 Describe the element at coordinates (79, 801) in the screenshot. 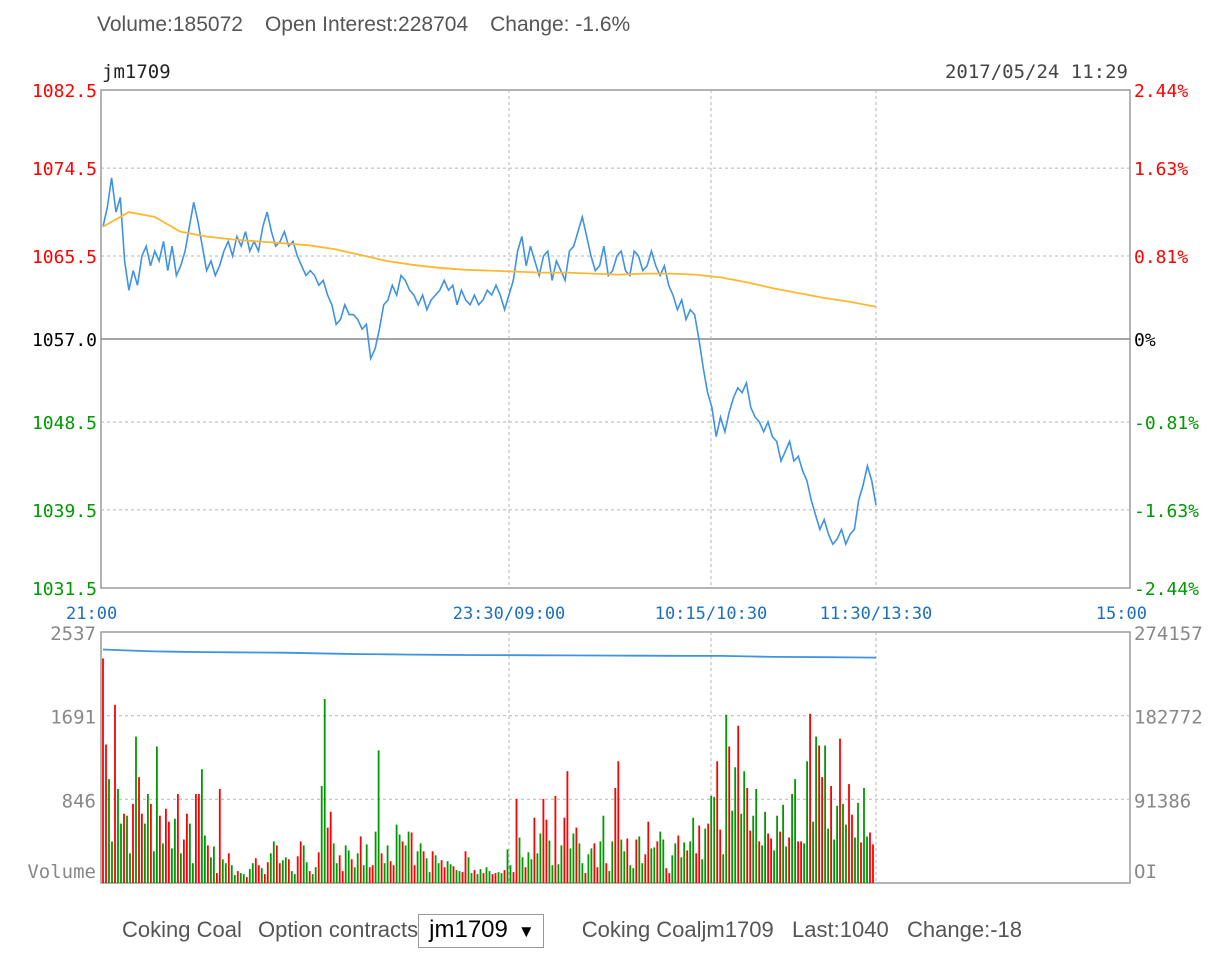

I see `volume-tick-label: 846` at that location.